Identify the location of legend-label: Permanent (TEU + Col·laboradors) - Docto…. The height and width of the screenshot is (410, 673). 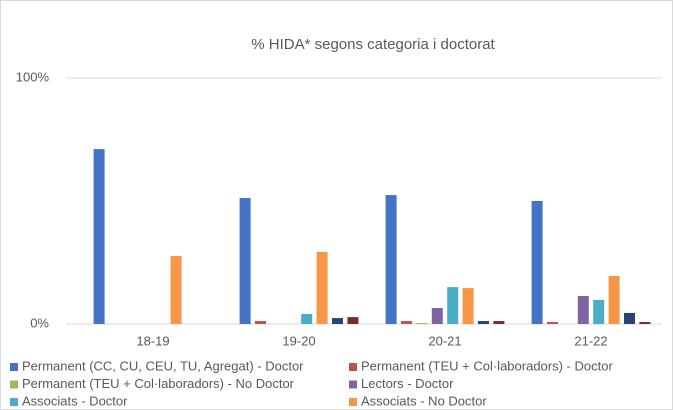
(487, 365).